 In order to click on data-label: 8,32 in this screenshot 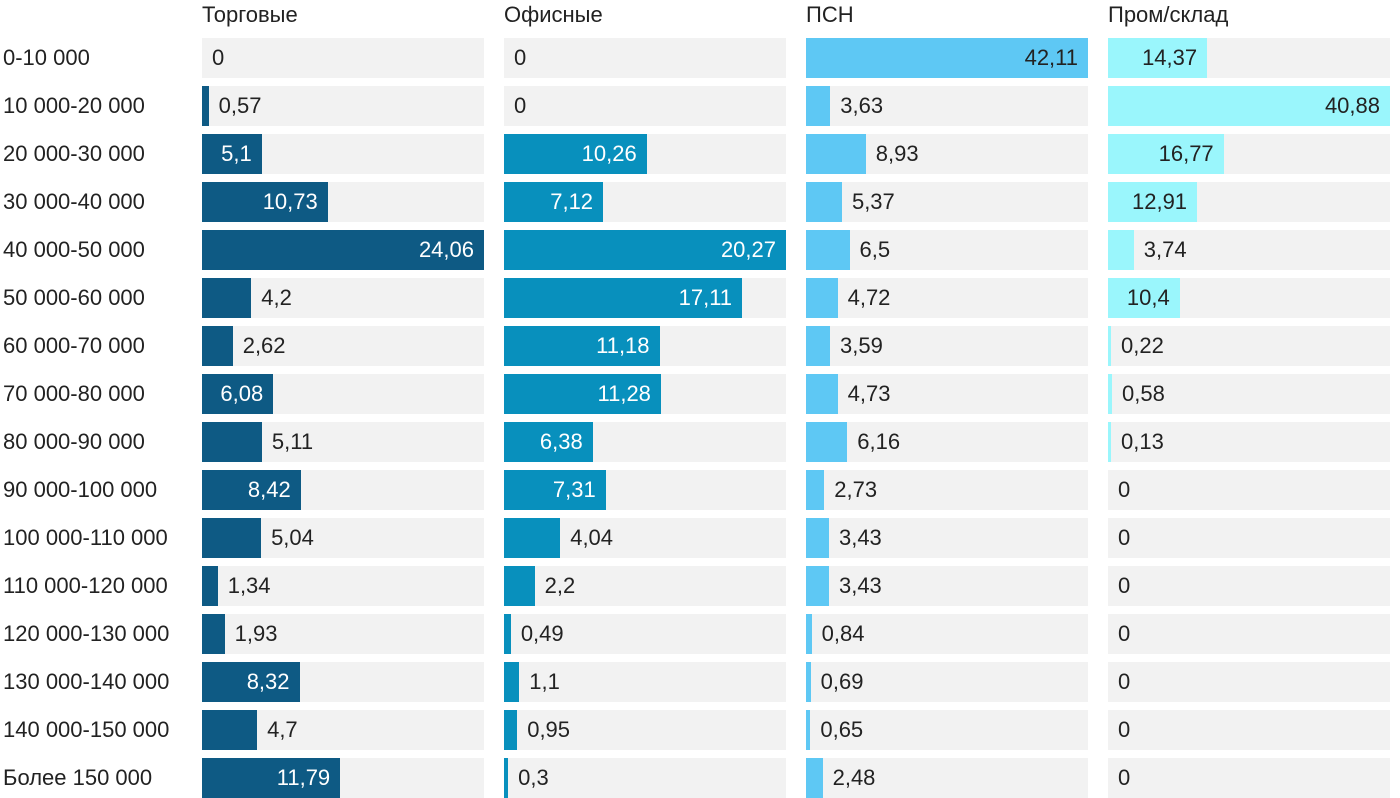, I will do `click(268, 681)`.